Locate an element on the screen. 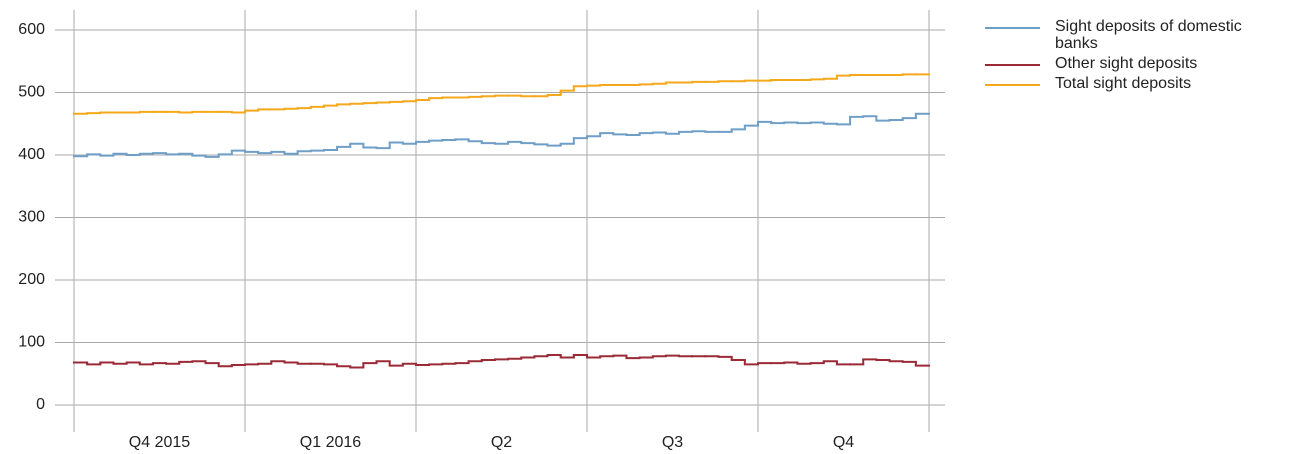 The height and width of the screenshot is (454, 1314). legend-item: Other sight deposits is located at coordinates (1127, 63).